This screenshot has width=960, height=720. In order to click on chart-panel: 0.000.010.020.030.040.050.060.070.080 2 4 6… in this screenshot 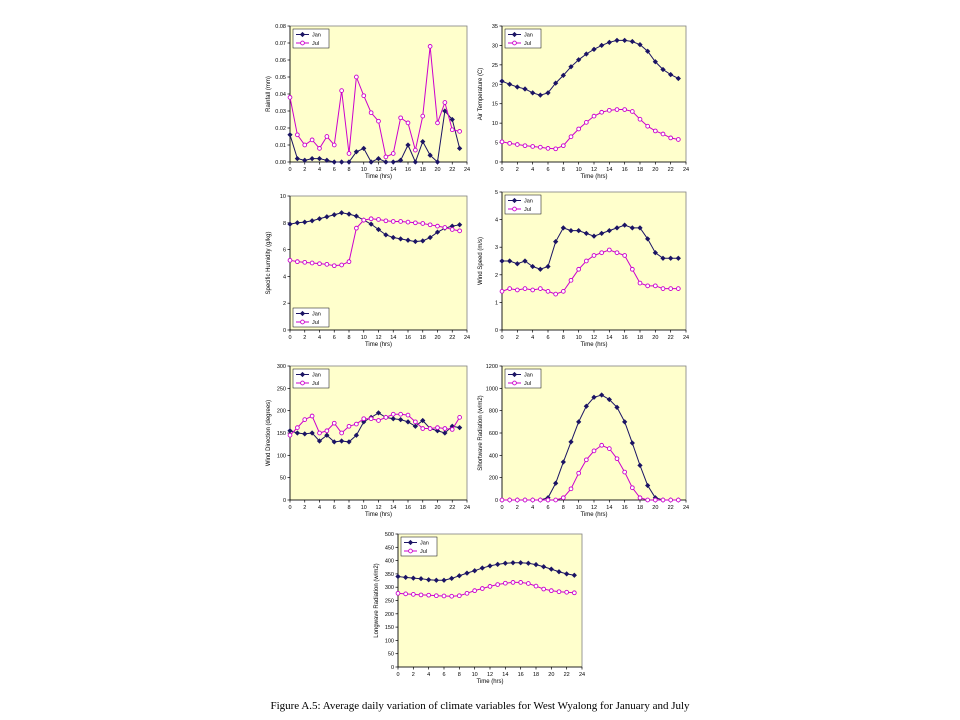, I will do `click(368, 102)`.